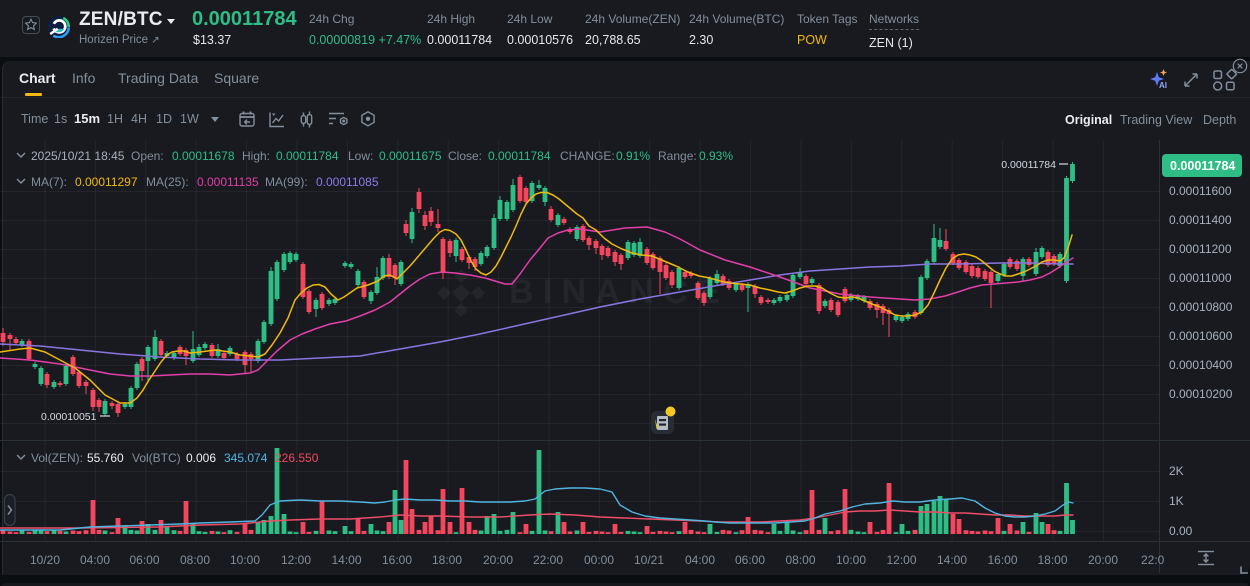 The height and width of the screenshot is (586, 1250). I want to click on svg-text: 0.93%, so click(716, 156).